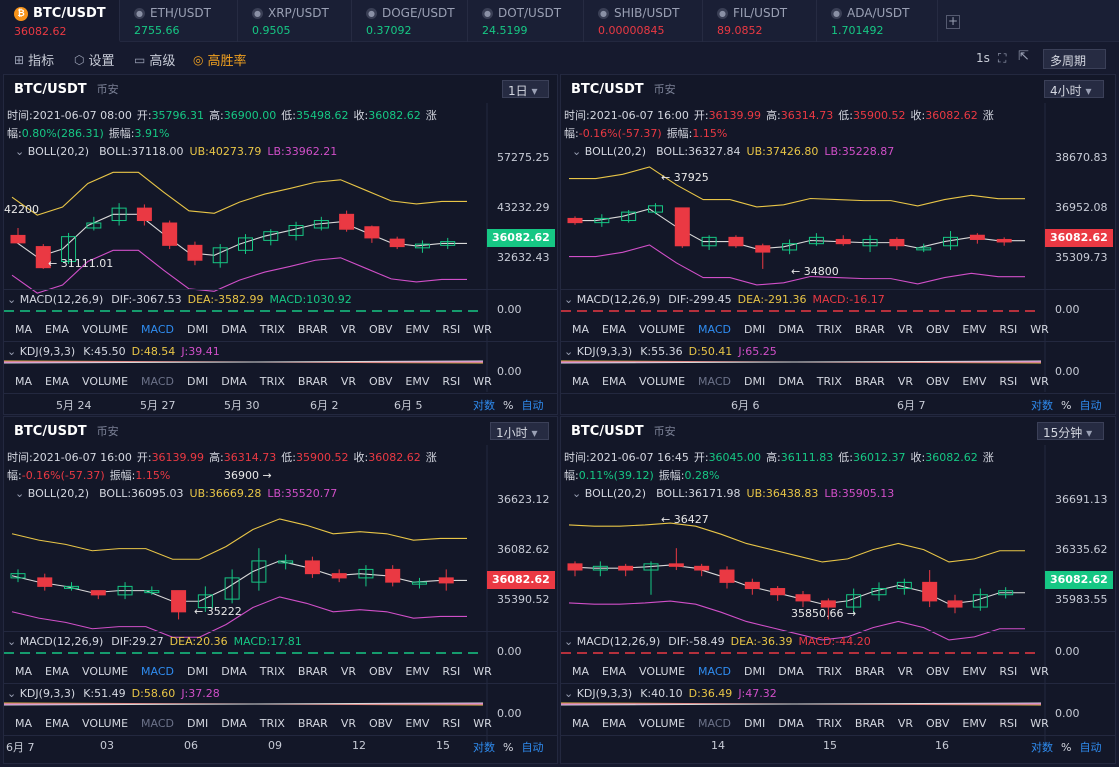 The height and width of the screenshot is (767, 1119). I want to click on indicator-tab: OBV, so click(938, 381).